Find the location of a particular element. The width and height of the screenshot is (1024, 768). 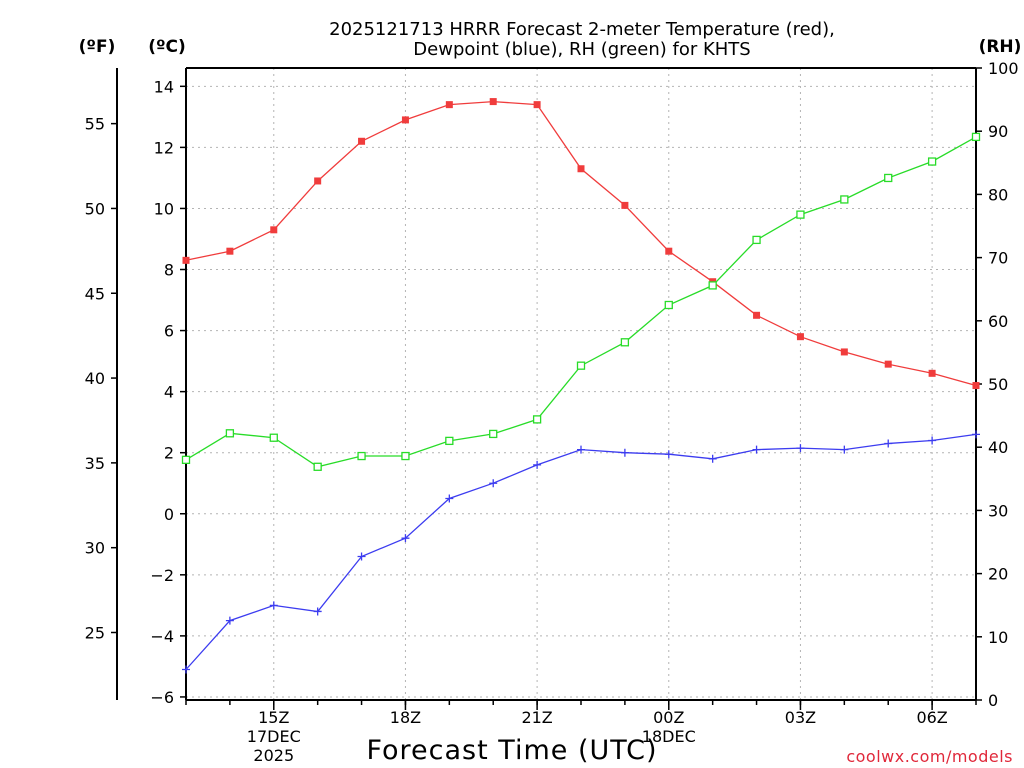

fahrenheit-tick-label: 35 is located at coordinates (95, 463).